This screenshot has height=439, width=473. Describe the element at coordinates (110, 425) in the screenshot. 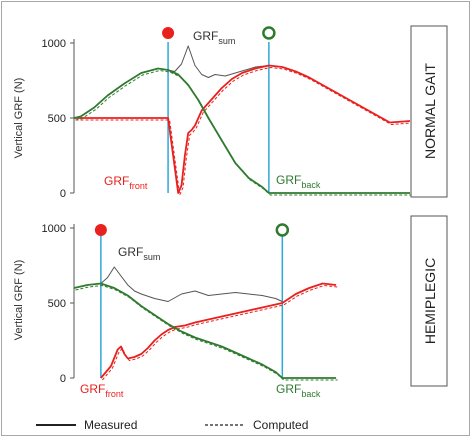

I see `legend-measured-label: Measured` at that location.